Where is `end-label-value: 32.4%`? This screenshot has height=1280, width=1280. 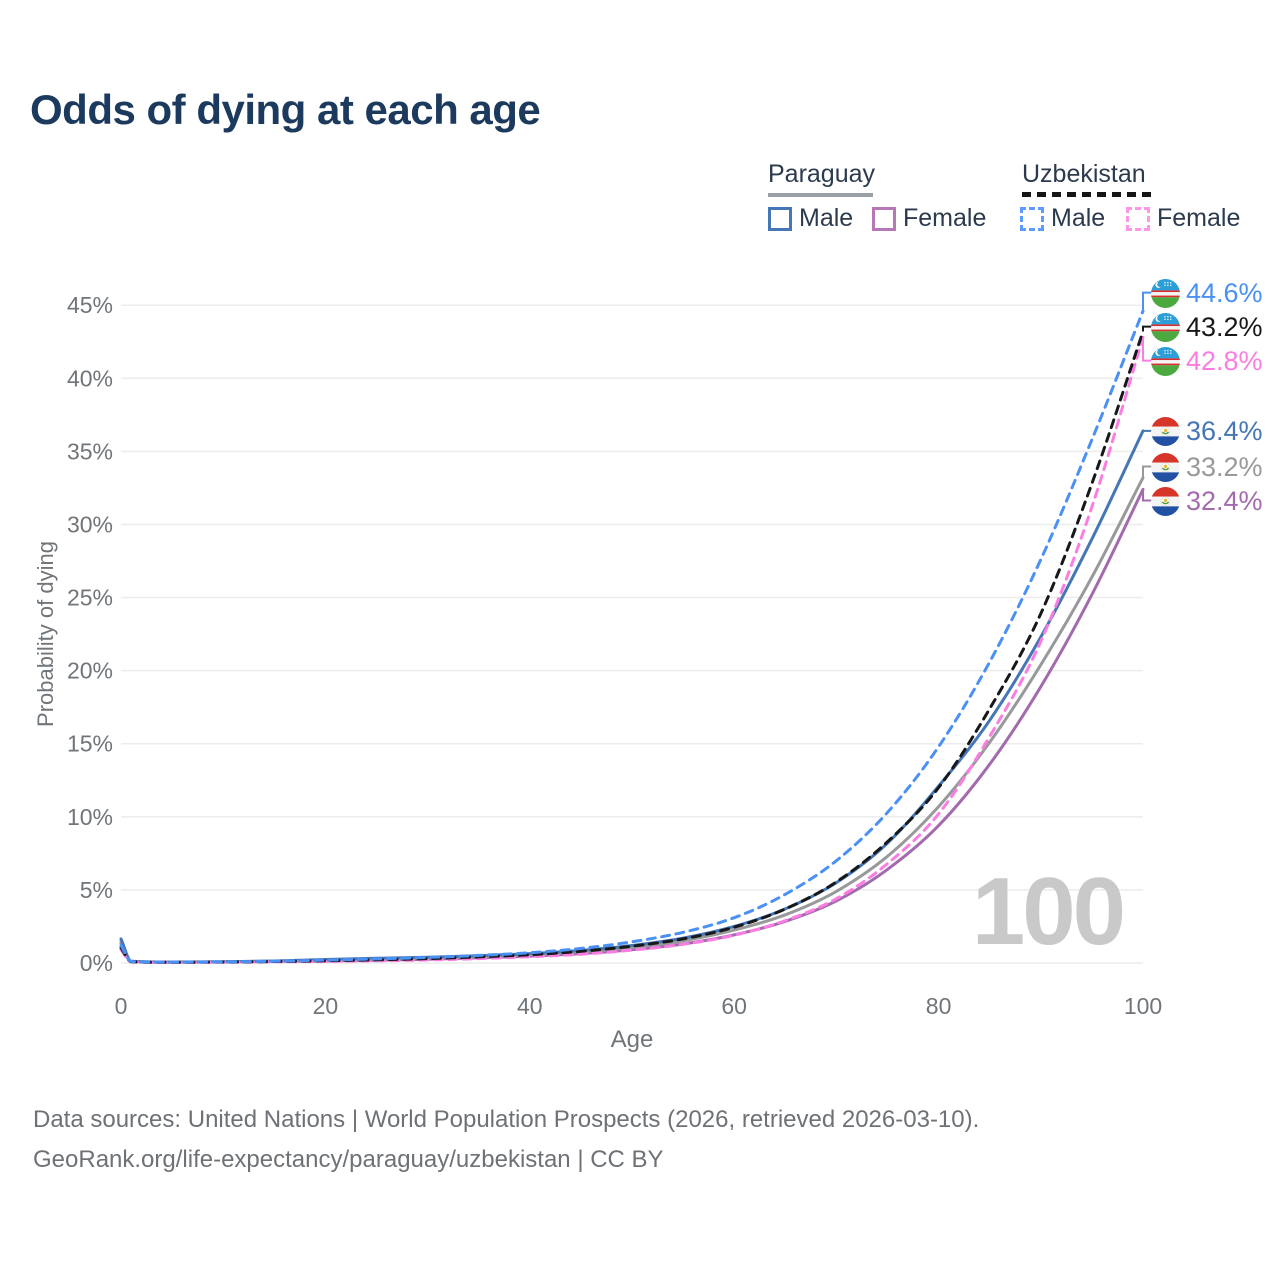 end-label-value: 32.4% is located at coordinates (1224, 500).